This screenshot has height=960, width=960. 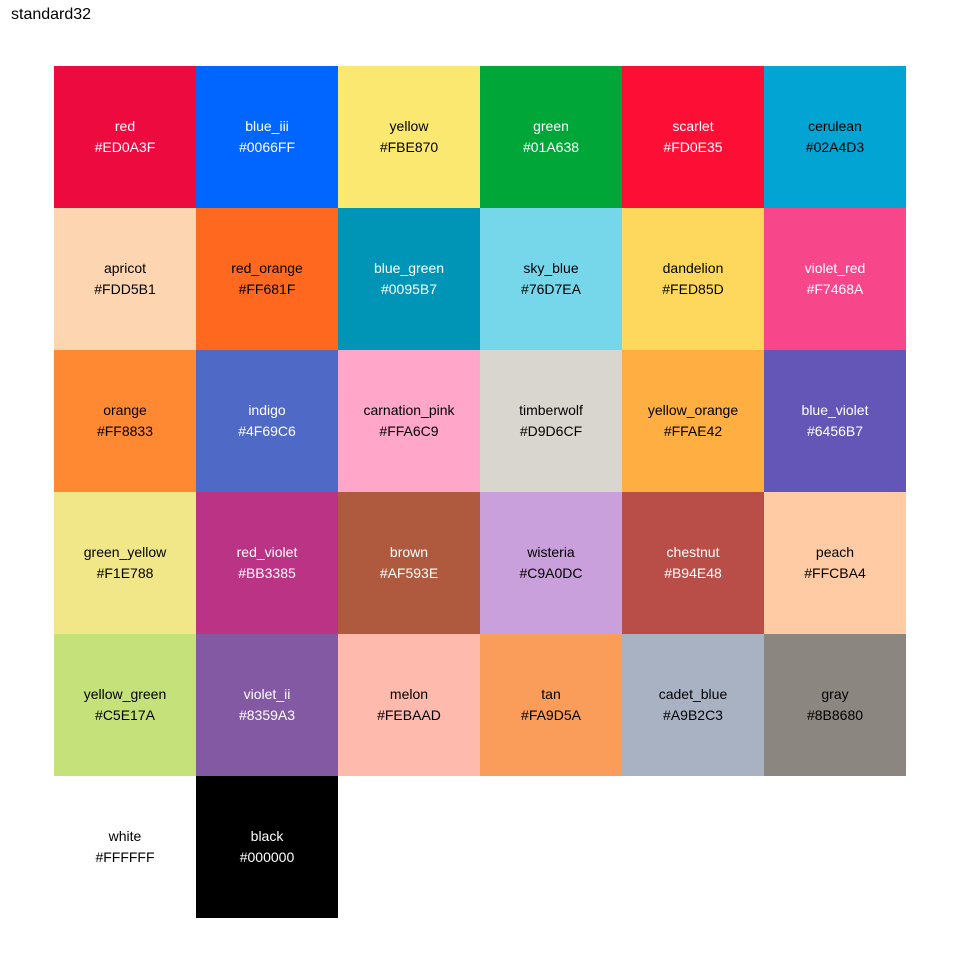 I want to click on swatch-name: yellow_orange, so click(x=693, y=410).